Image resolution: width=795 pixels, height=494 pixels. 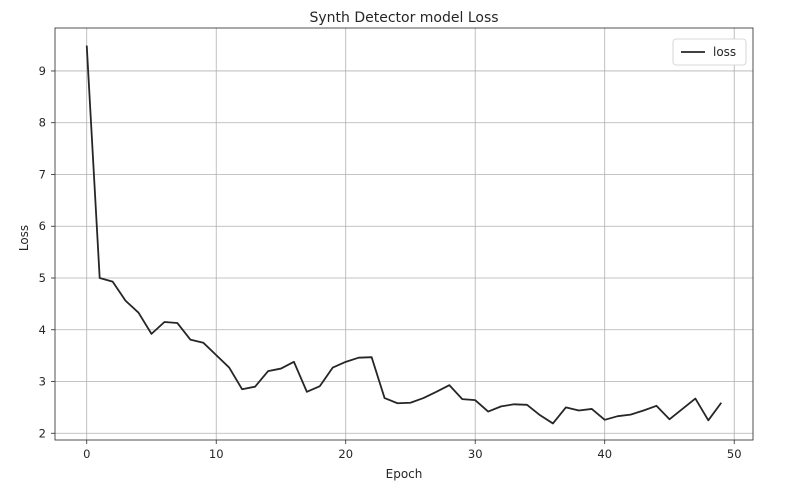 What do you see at coordinates (475, 454) in the screenshot?
I see `x-tick-label: 30` at bounding box center [475, 454].